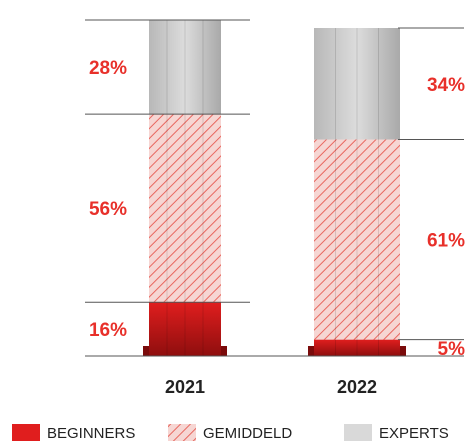  I want to click on legend-label-experts: EXPERTS, so click(414, 433).